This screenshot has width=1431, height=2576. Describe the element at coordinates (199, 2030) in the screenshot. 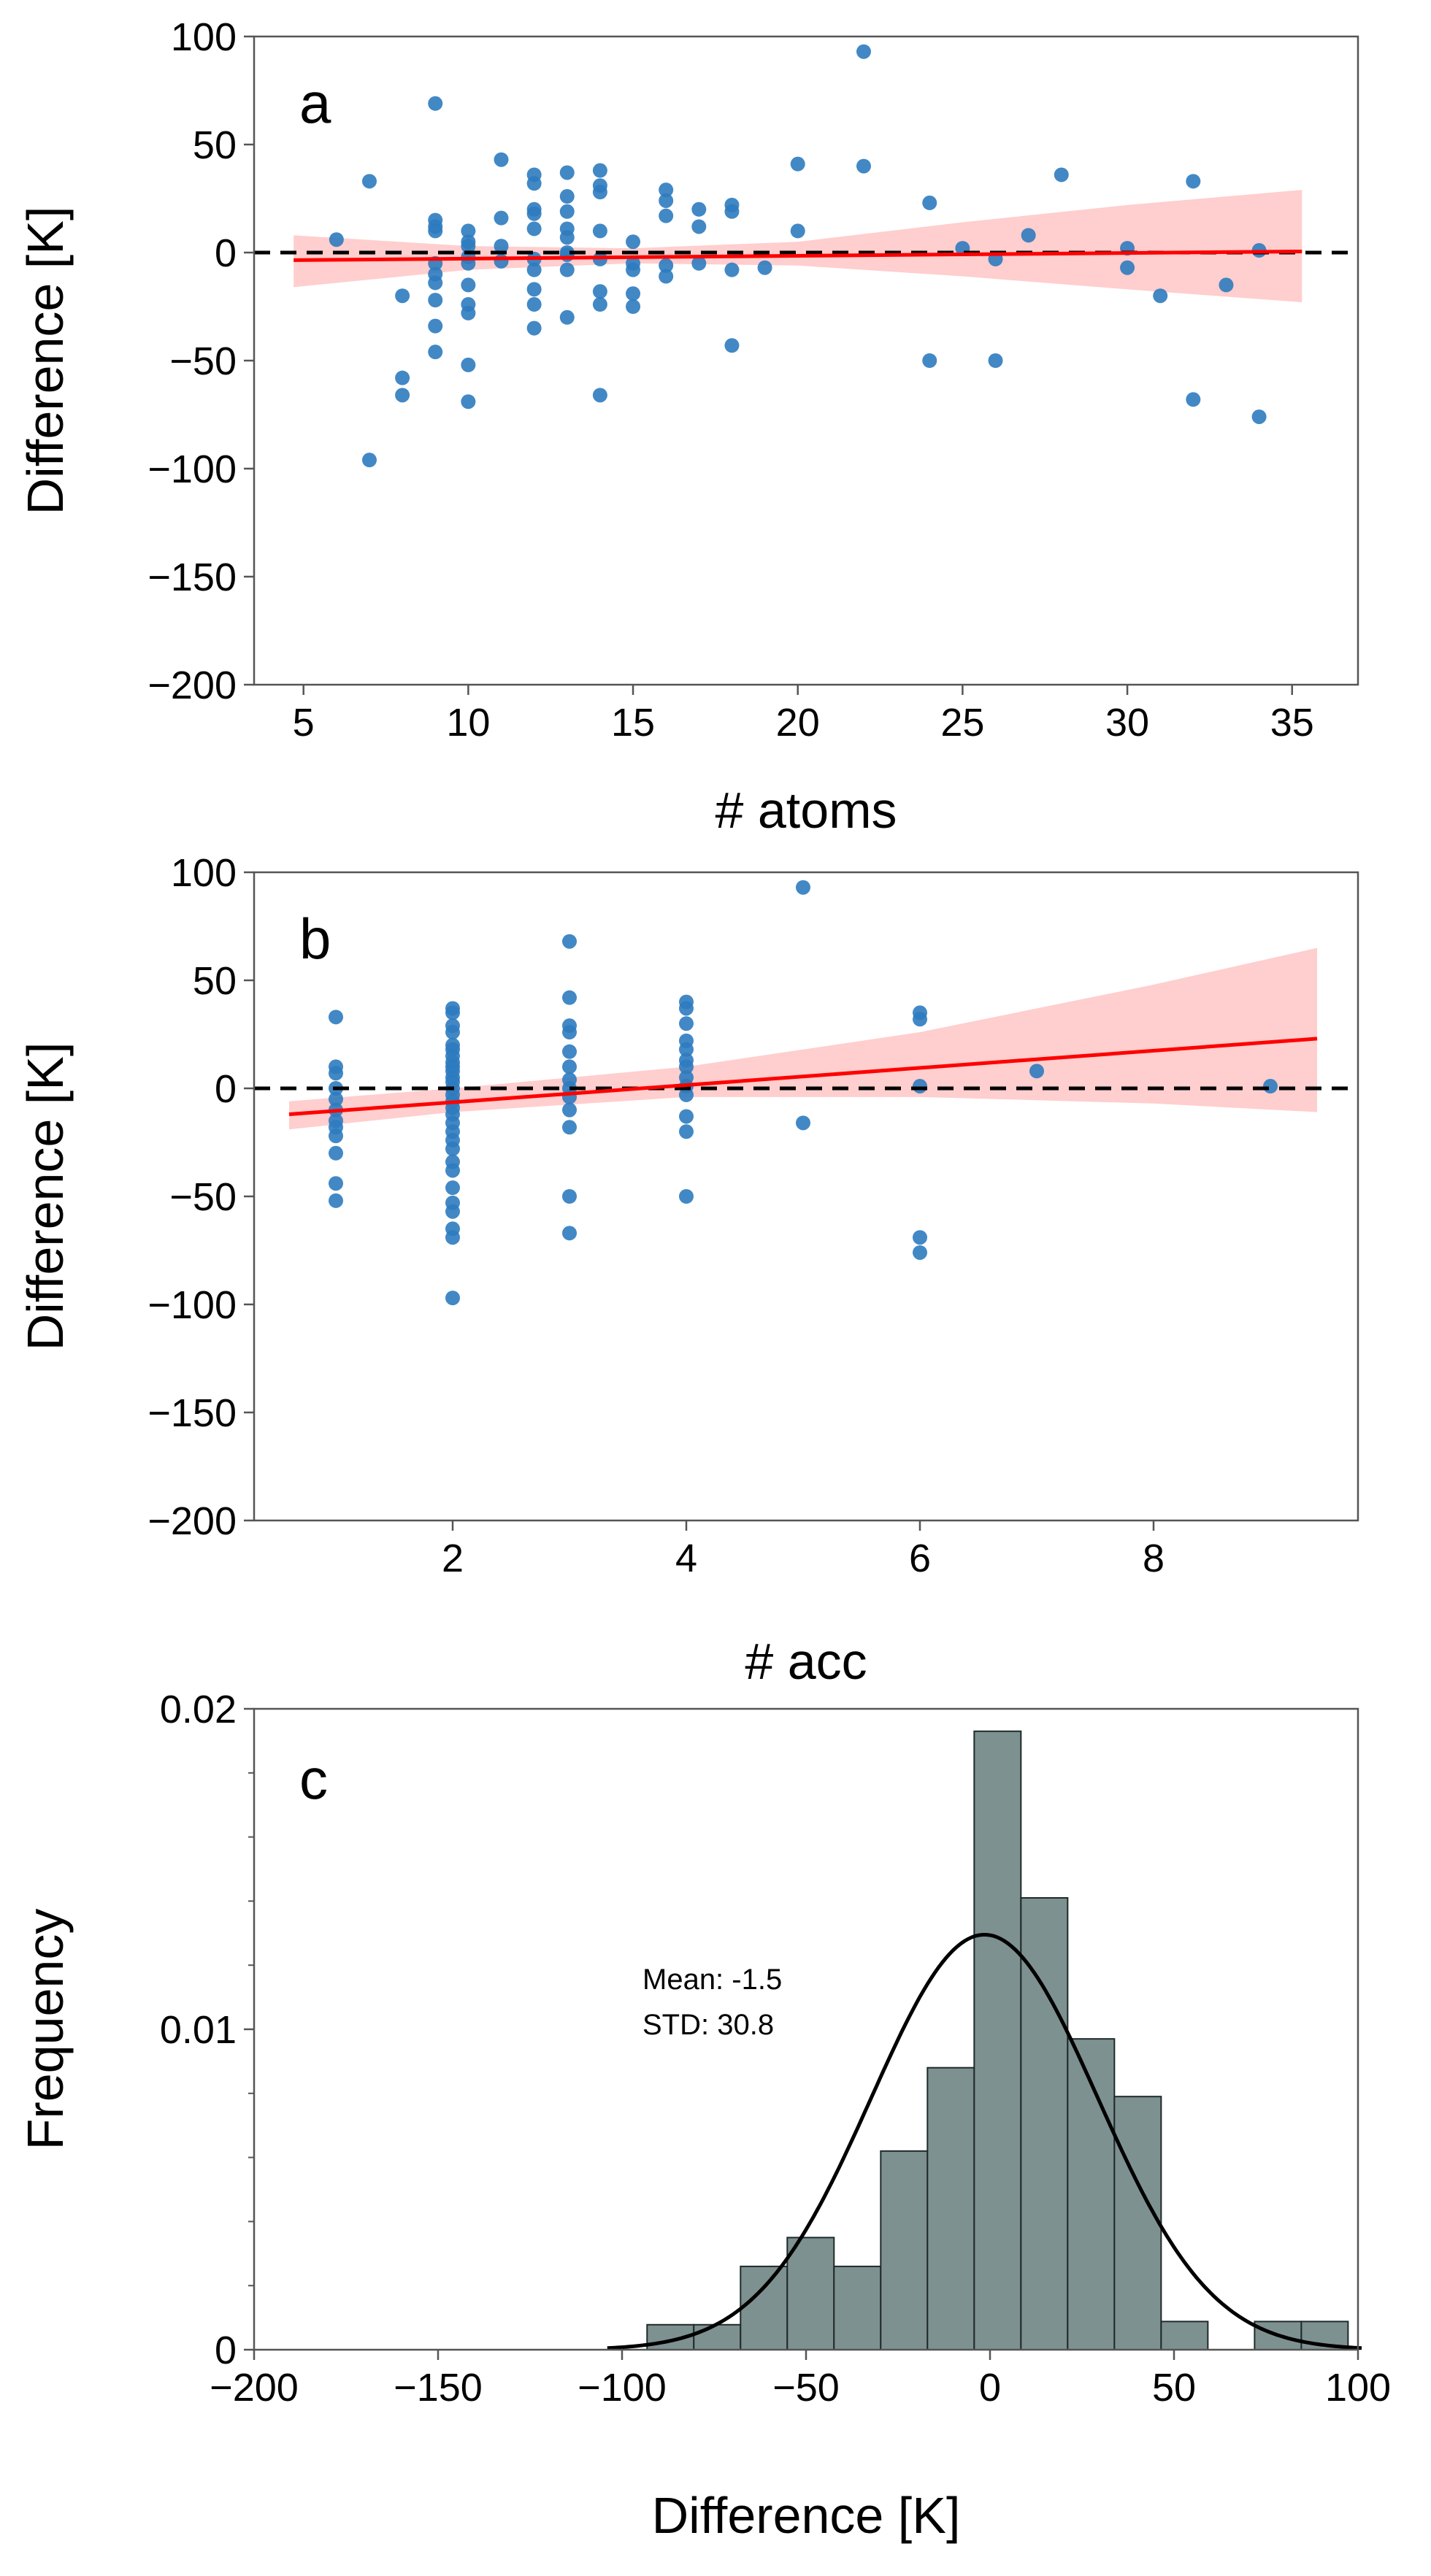

I see `panel-c-ytick-label: 0.01` at that location.